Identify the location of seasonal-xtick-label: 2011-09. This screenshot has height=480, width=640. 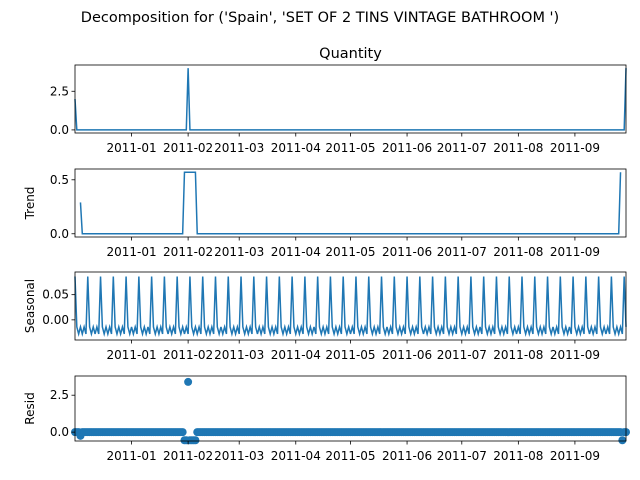
(575, 355).